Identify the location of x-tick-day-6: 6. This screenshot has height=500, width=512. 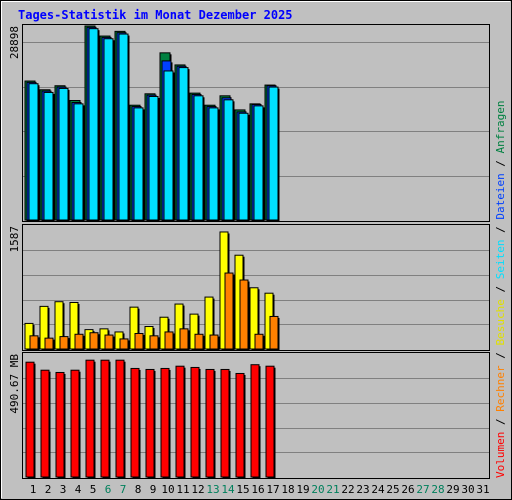
(108, 489).